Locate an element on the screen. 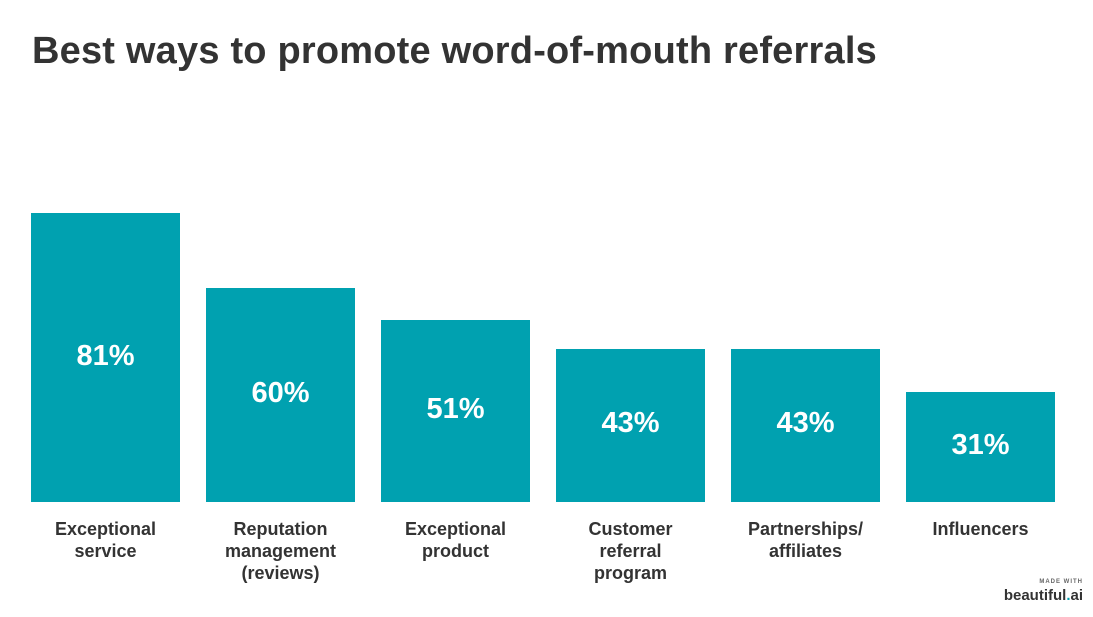  made-with-label: MADE WITH is located at coordinates (1061, 582).